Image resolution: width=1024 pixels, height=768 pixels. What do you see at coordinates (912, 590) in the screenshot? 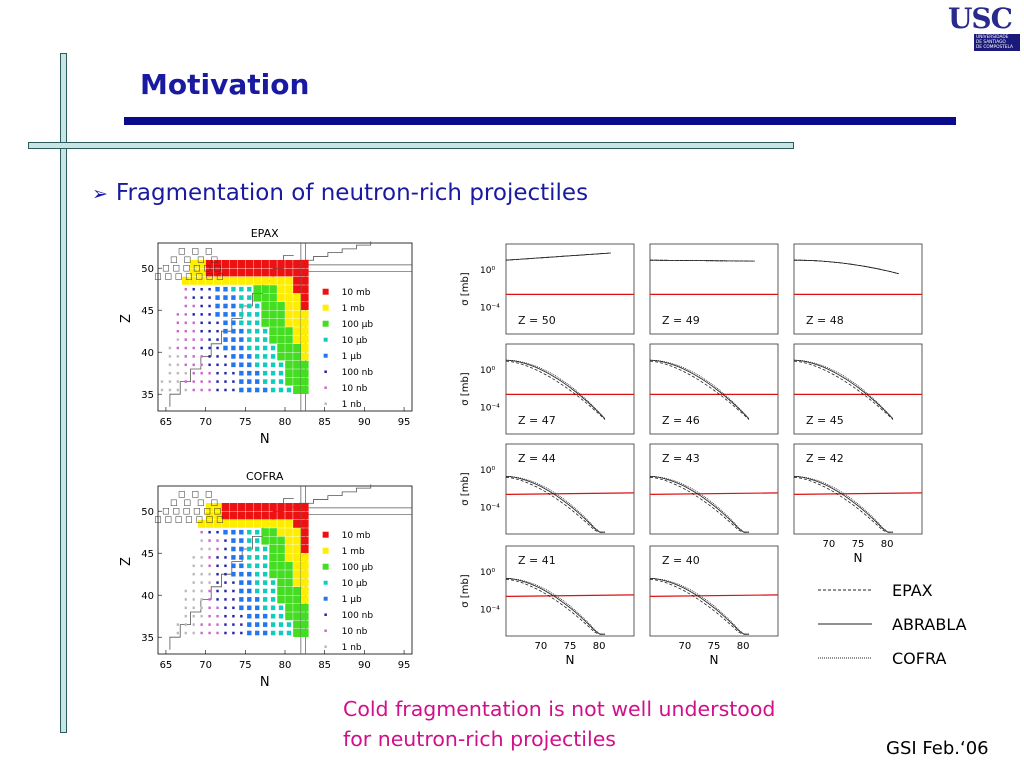
I see `legend-label-epax: EPAX` at bounding box center [912, 590].